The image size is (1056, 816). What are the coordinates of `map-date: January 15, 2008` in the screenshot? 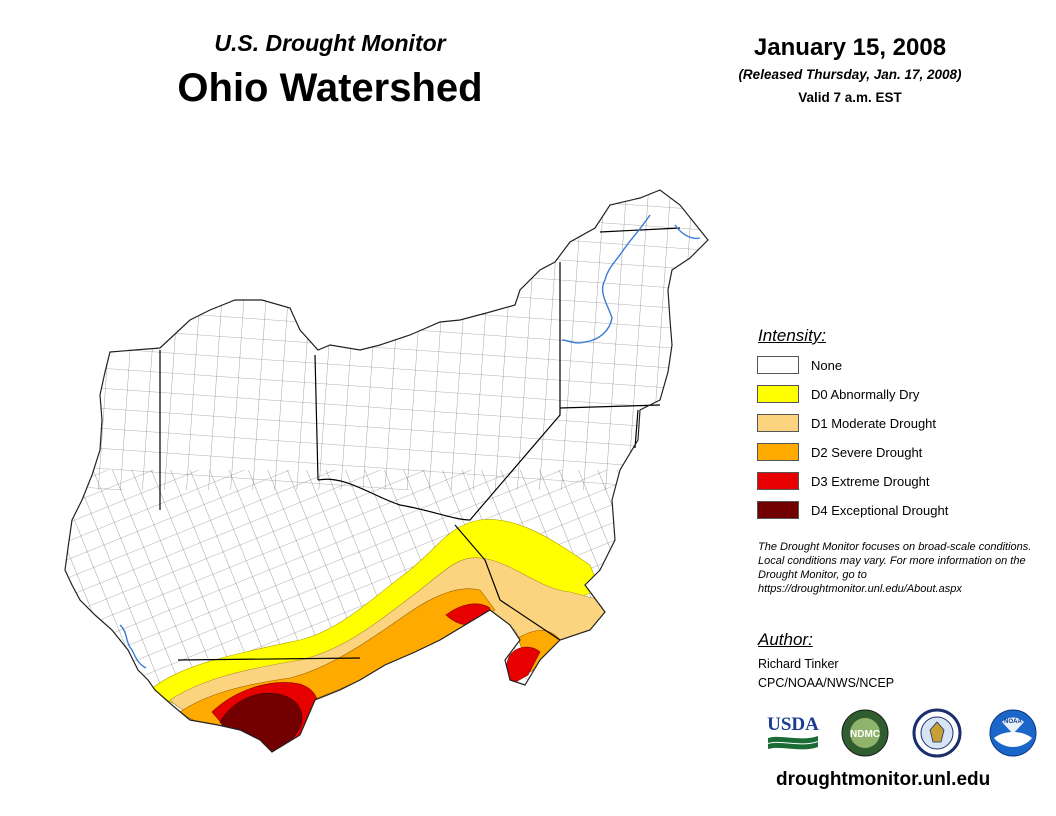 It's located at (850, 47).